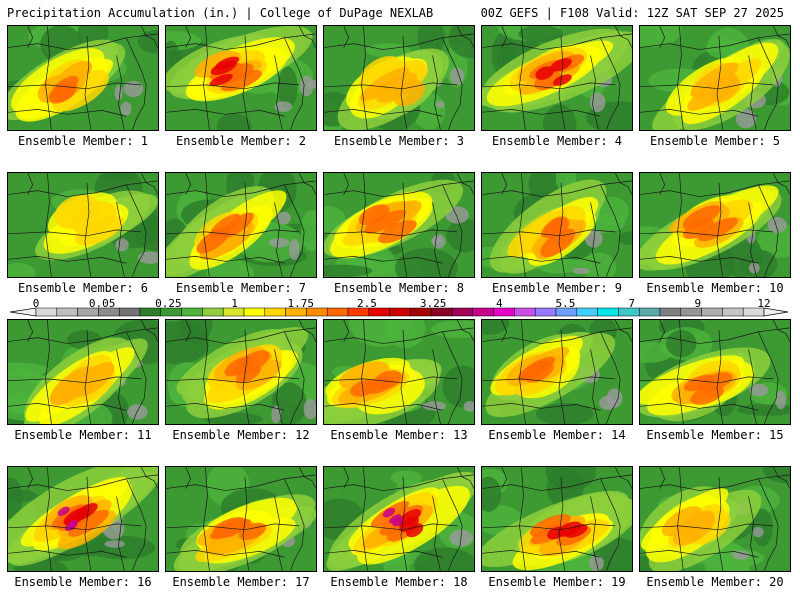 This screenshot has width=800, height=600. What do you see at coordinates (557, 141) in the screenshot?
I see `ensemble-member-label: Ensemble Member: 4` at bounding box center [557, 141].